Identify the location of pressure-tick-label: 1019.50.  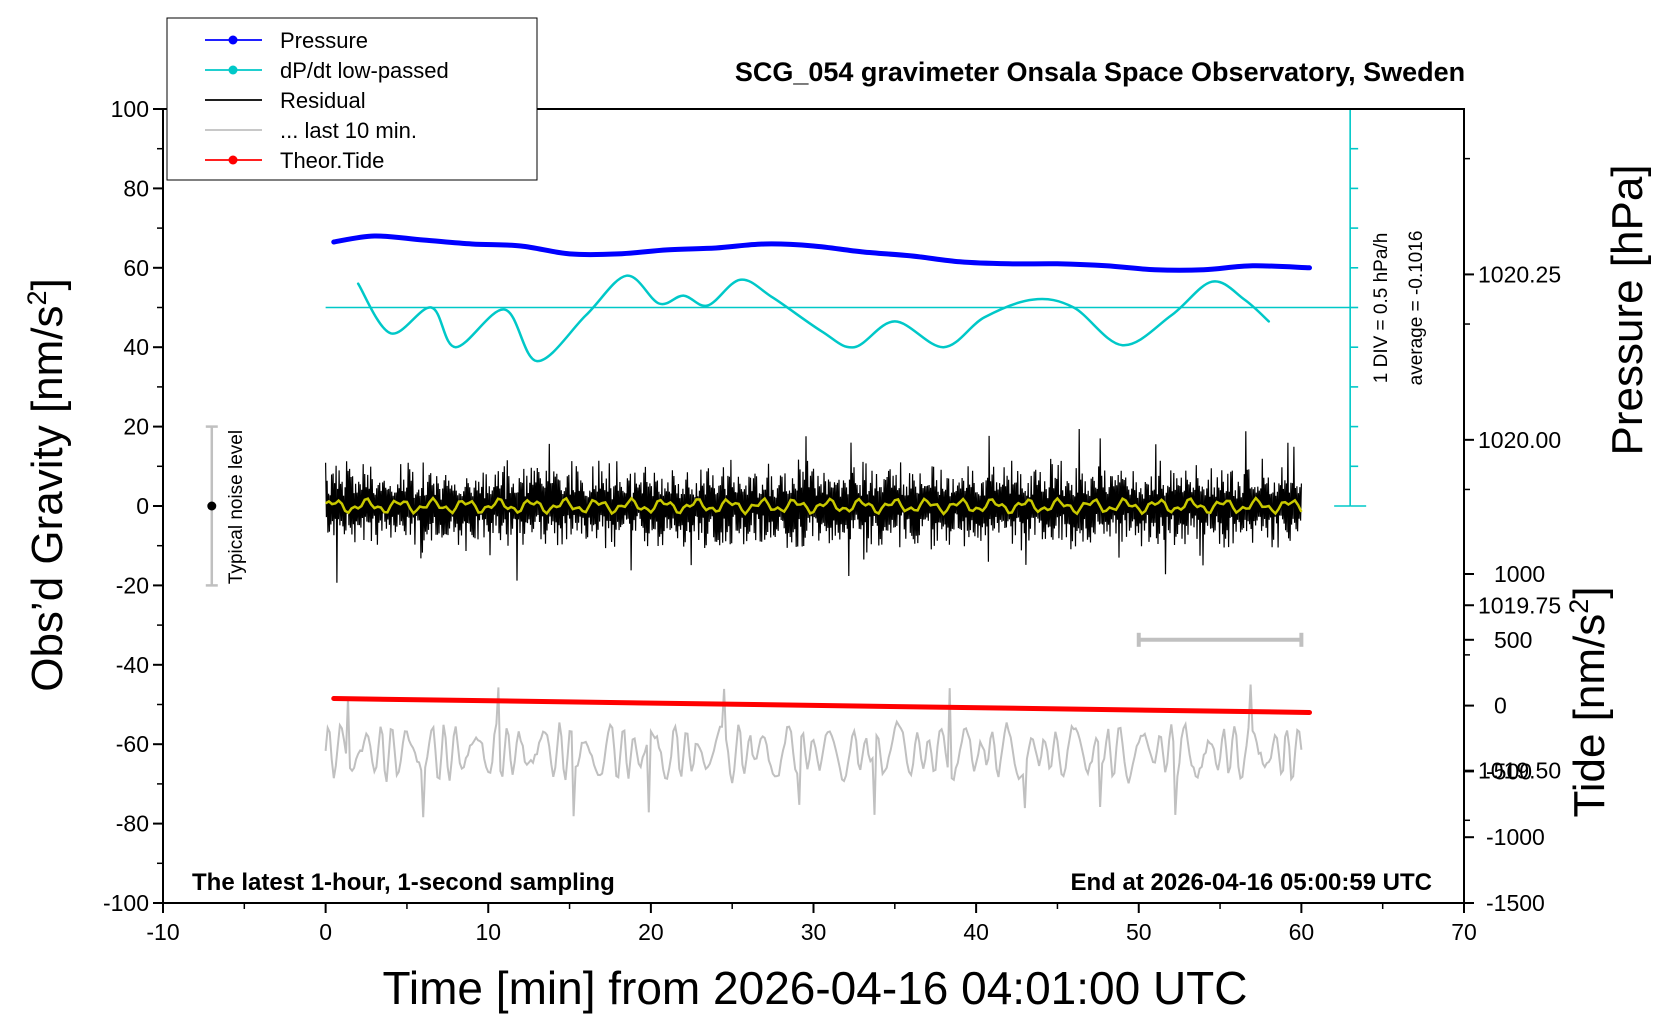
(1519, 771).